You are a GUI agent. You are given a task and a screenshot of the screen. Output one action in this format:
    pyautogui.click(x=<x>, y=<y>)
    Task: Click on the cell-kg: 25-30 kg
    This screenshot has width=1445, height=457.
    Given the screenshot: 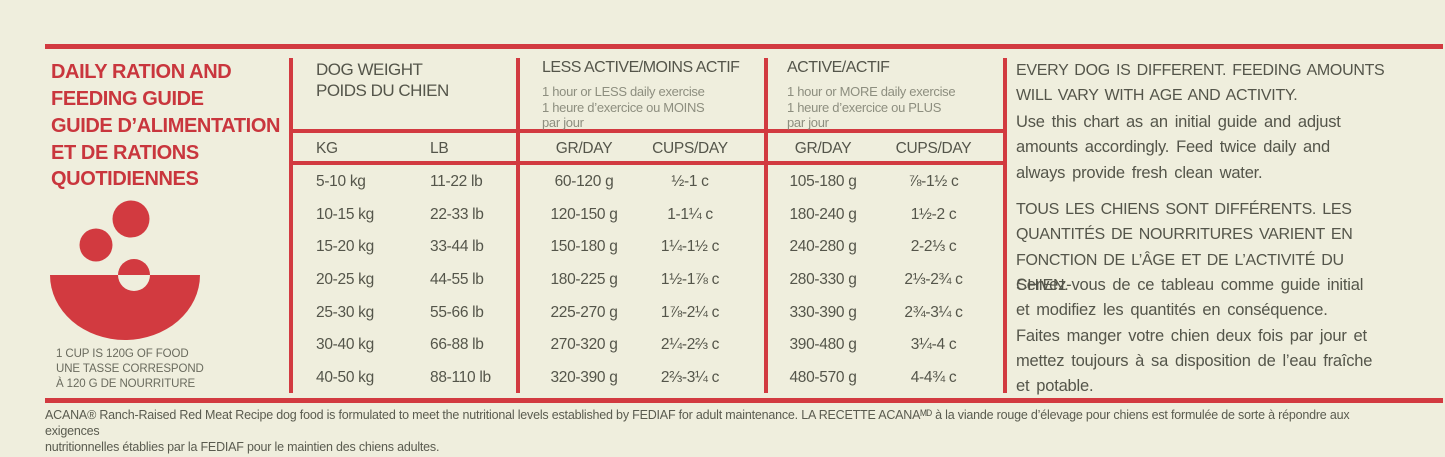 What is the action you would take?
    pyautogui.click(x=345, y=312)
    